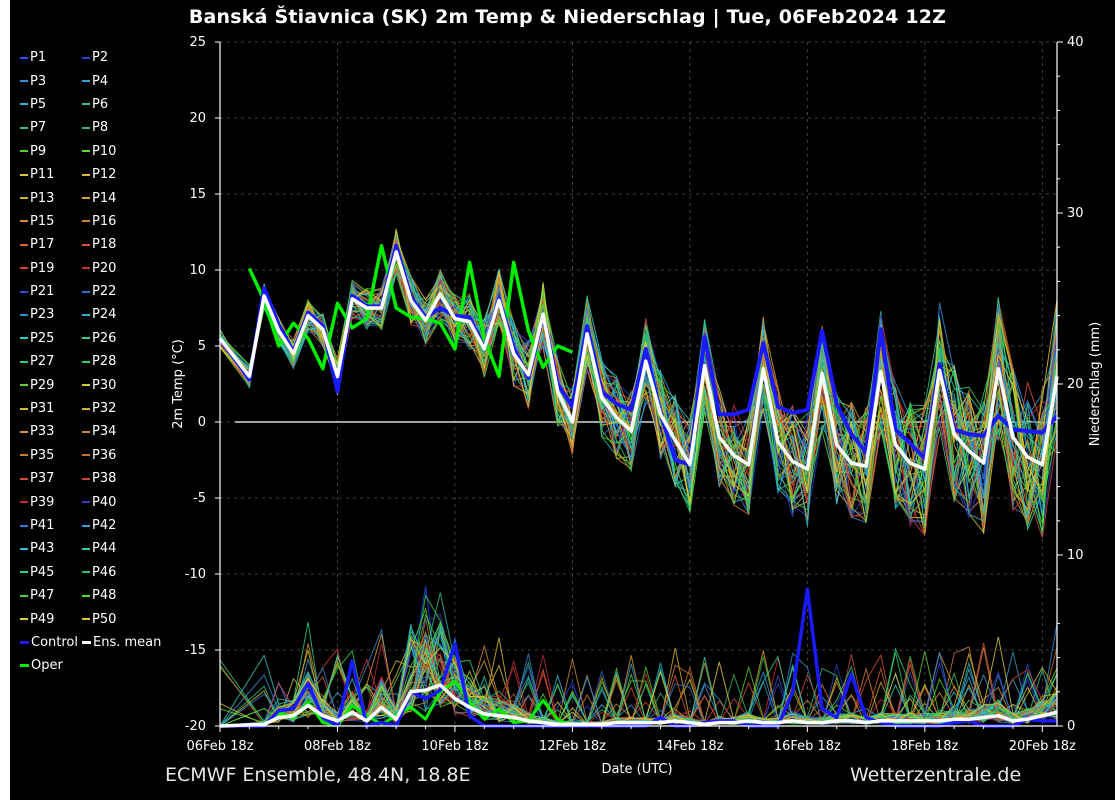  What do you see at coordinates (38, 128) in the screenshot?
I see `legend-label: P7` at bounding box center [38, 128].